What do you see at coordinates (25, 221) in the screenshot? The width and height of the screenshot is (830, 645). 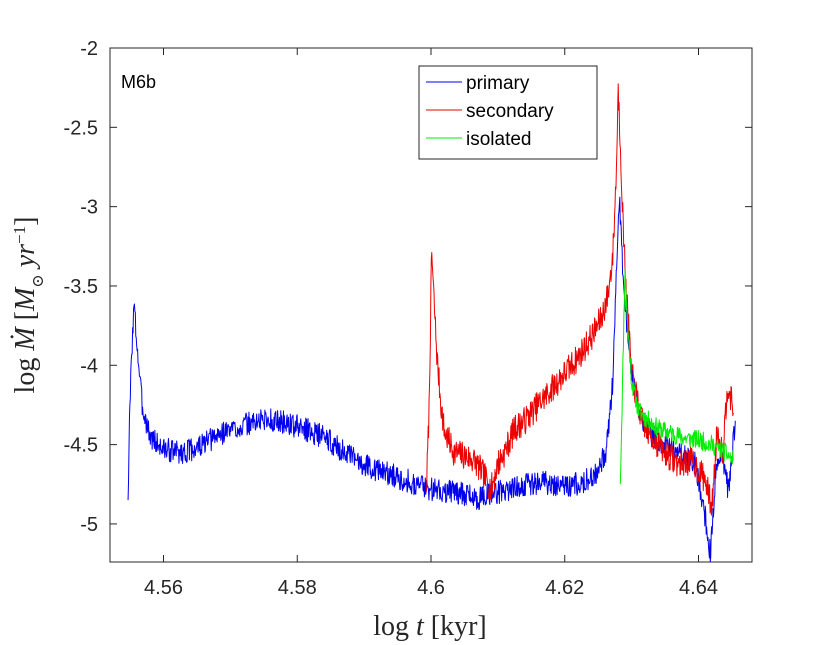 I see `y-axis-title-unit-close: ]` at bounding box center [25, 221].